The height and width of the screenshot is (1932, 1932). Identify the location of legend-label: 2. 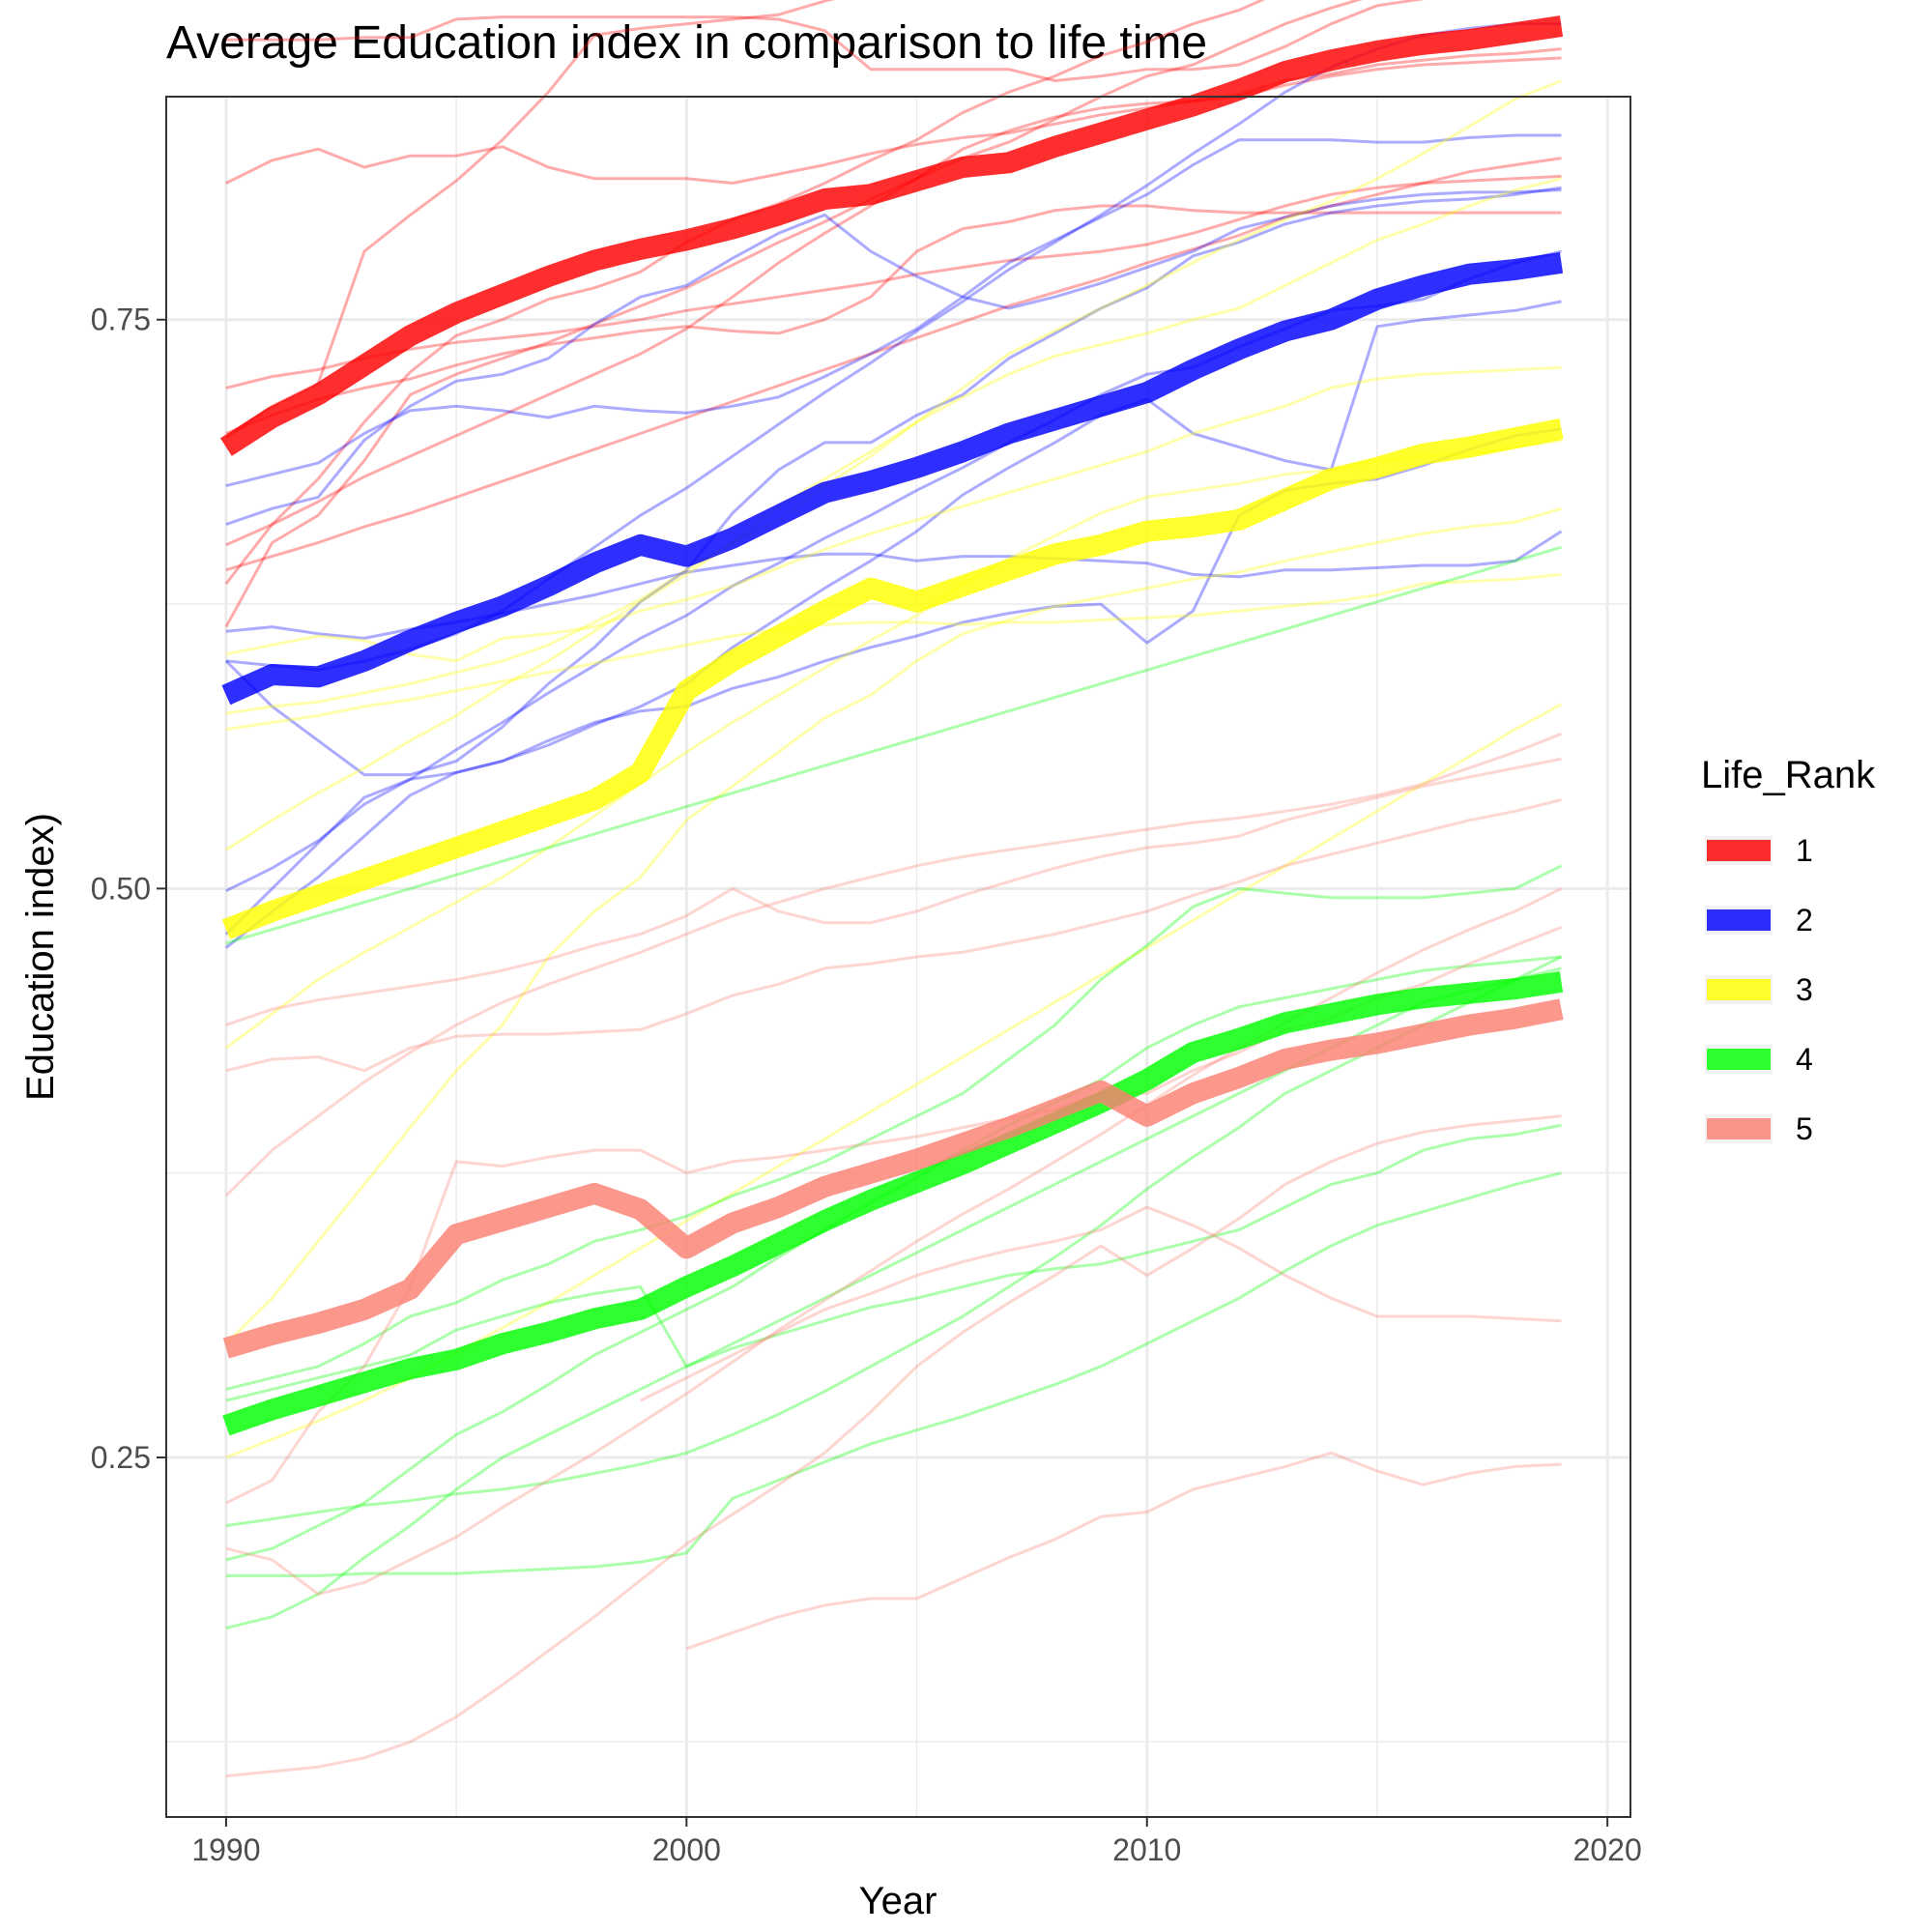
(1804, 920).